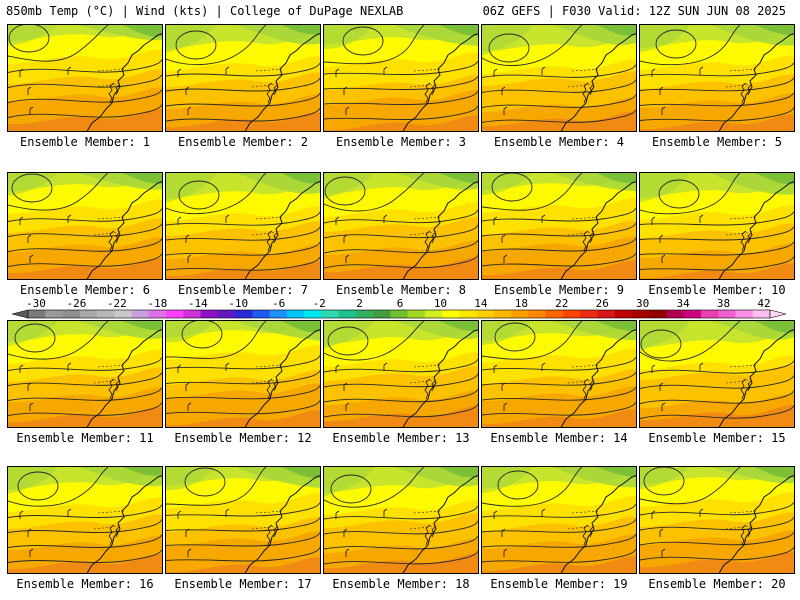 The height and width of the screenshot is (600, 800). I want to click on colorbar-left-arrow, so click(20, 314).